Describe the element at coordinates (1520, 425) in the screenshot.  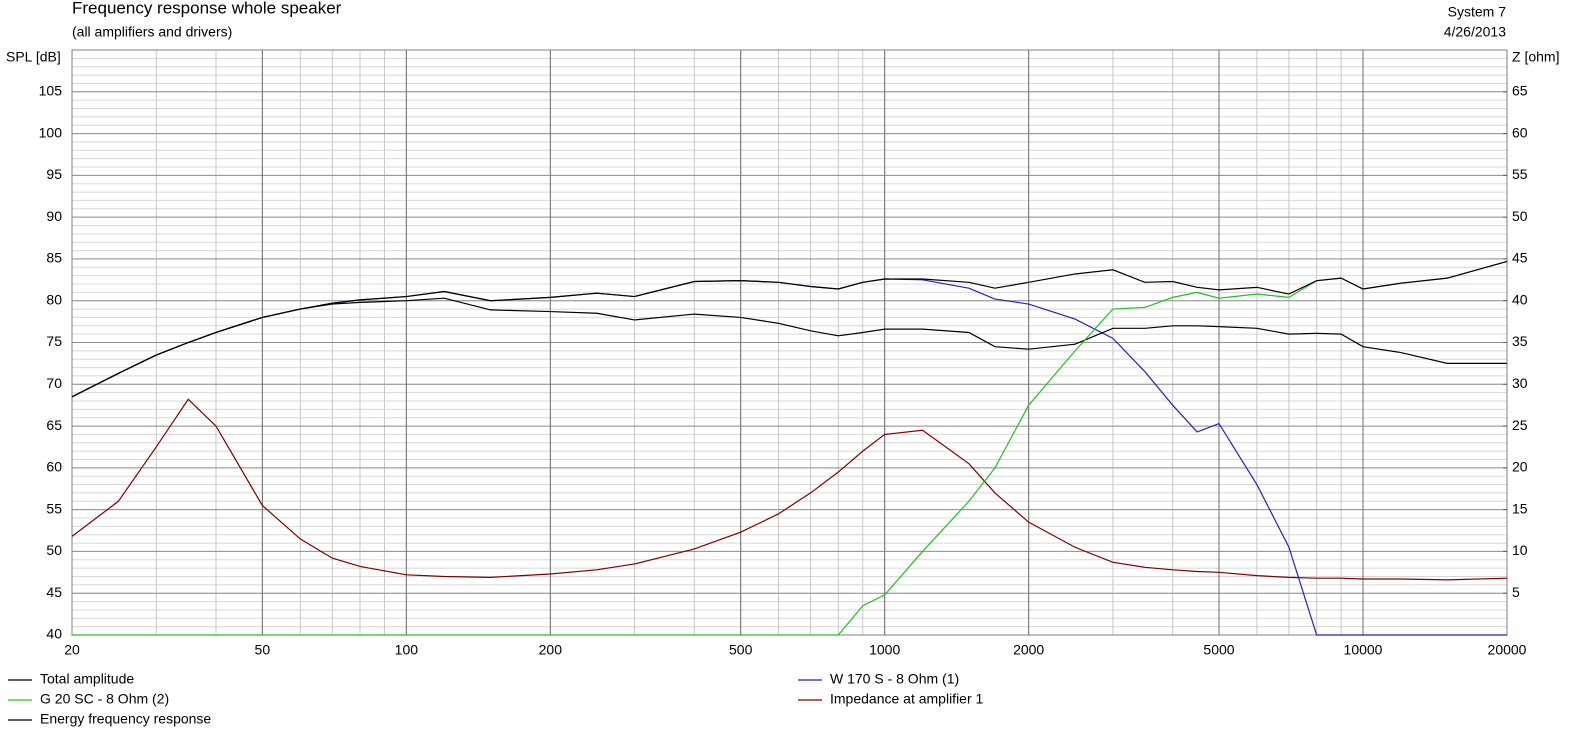
I see `y2-tick-label: 25` at that location.